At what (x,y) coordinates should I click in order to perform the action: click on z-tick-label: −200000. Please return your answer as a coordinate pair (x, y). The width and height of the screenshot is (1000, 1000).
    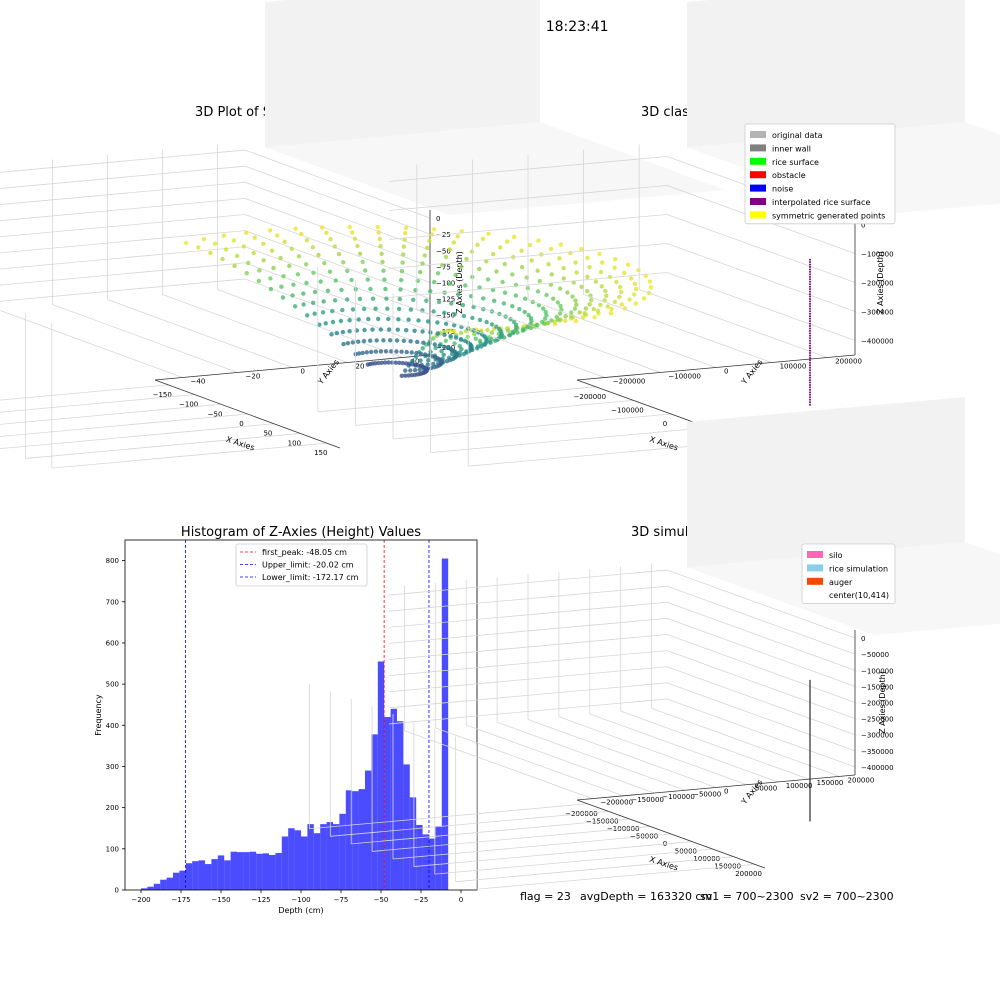
    Looking at the image, I should click on (877, 704).